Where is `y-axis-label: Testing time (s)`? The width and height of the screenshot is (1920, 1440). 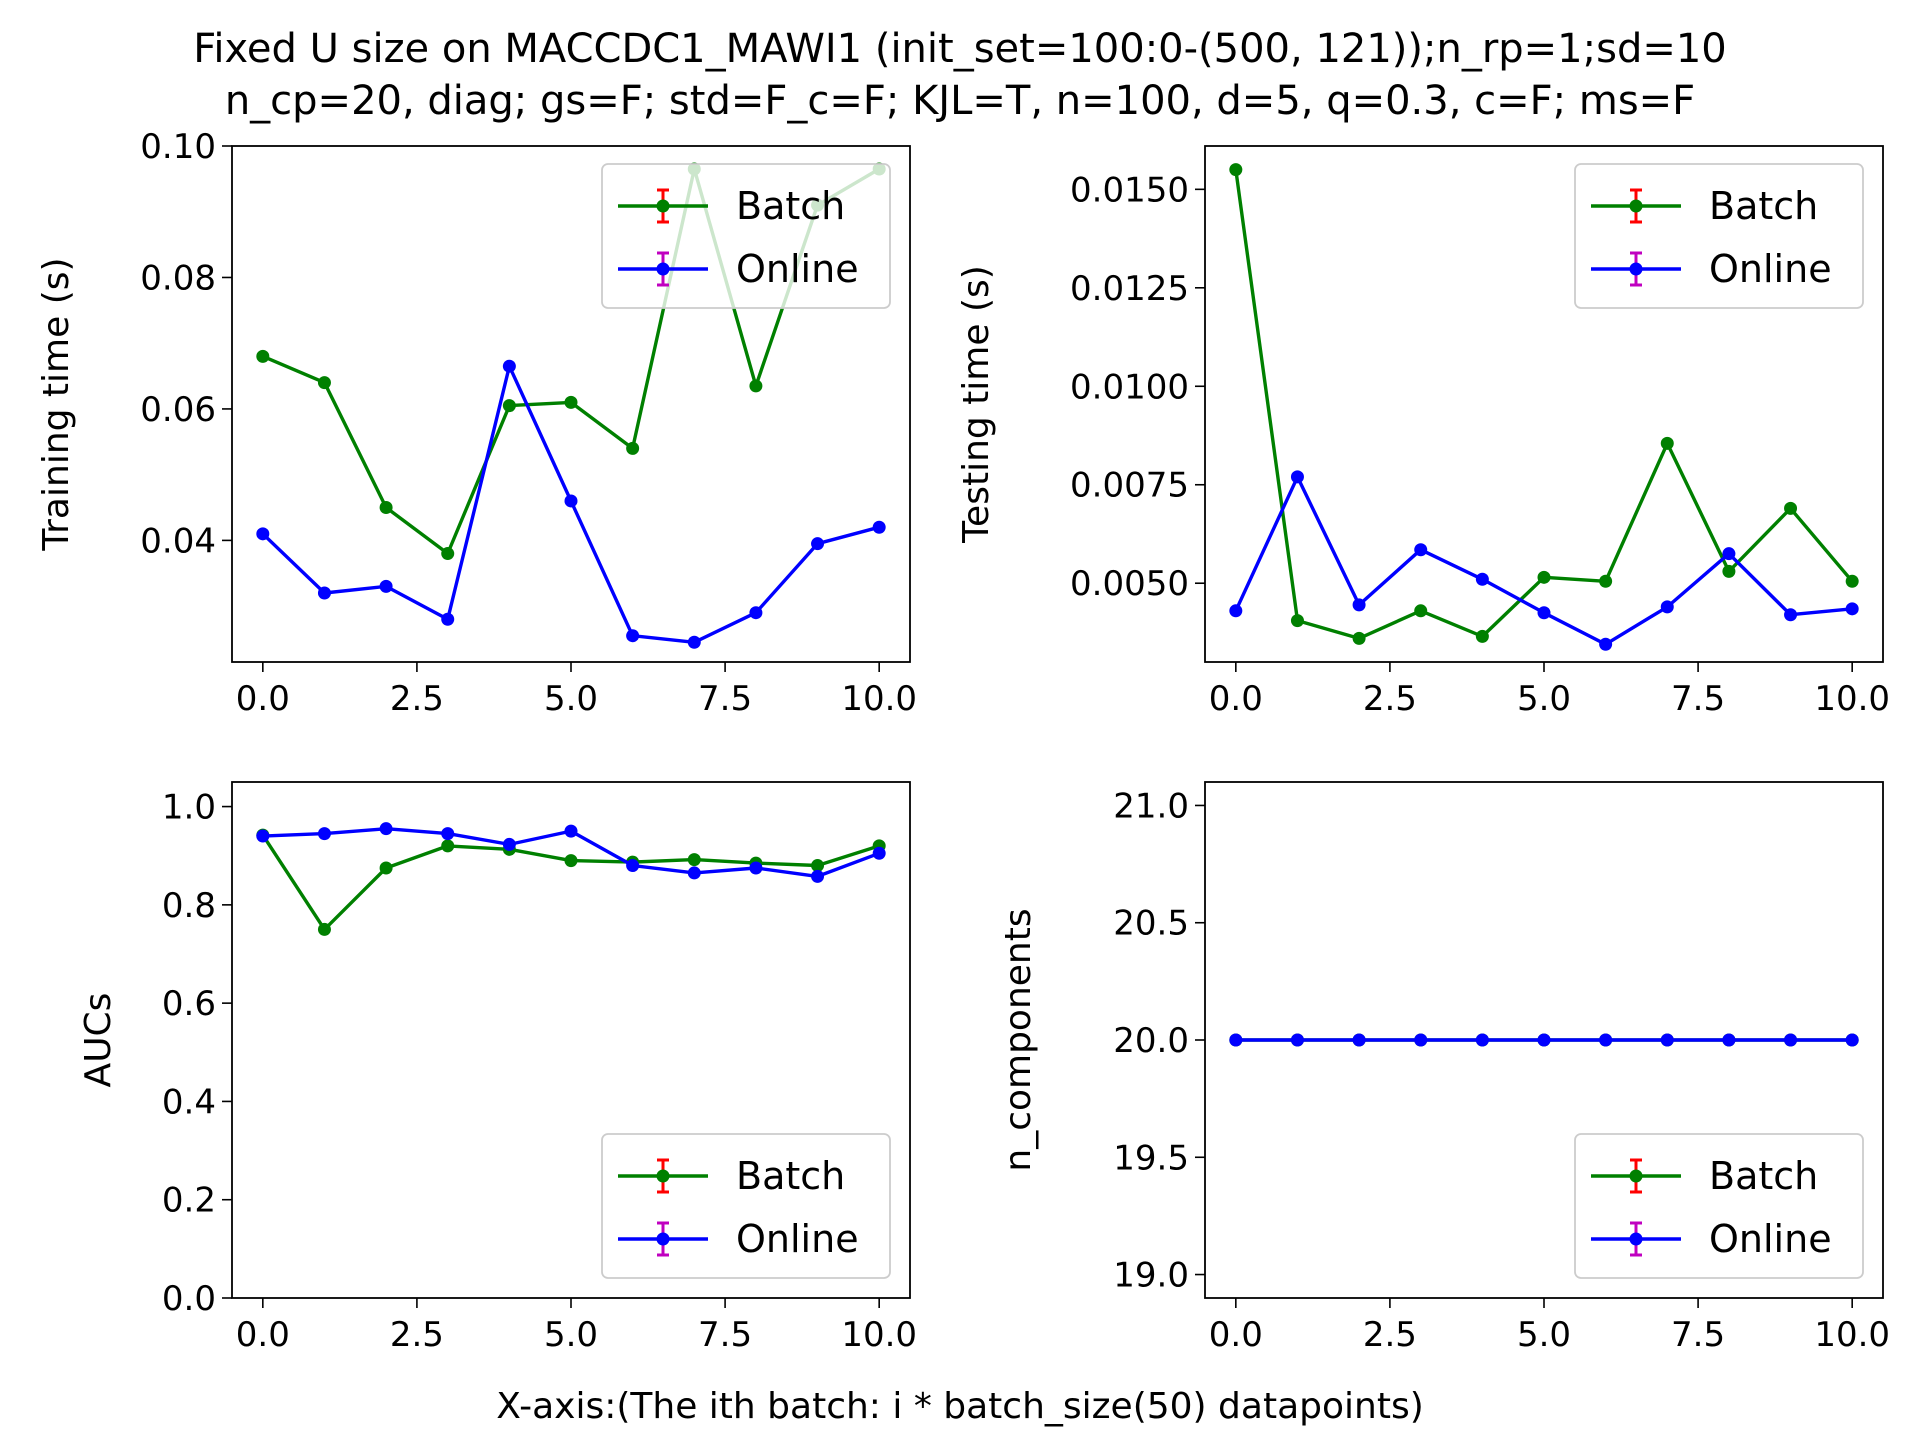
y-axis-label: Testing time (s) is located at coordinates (976, 404).